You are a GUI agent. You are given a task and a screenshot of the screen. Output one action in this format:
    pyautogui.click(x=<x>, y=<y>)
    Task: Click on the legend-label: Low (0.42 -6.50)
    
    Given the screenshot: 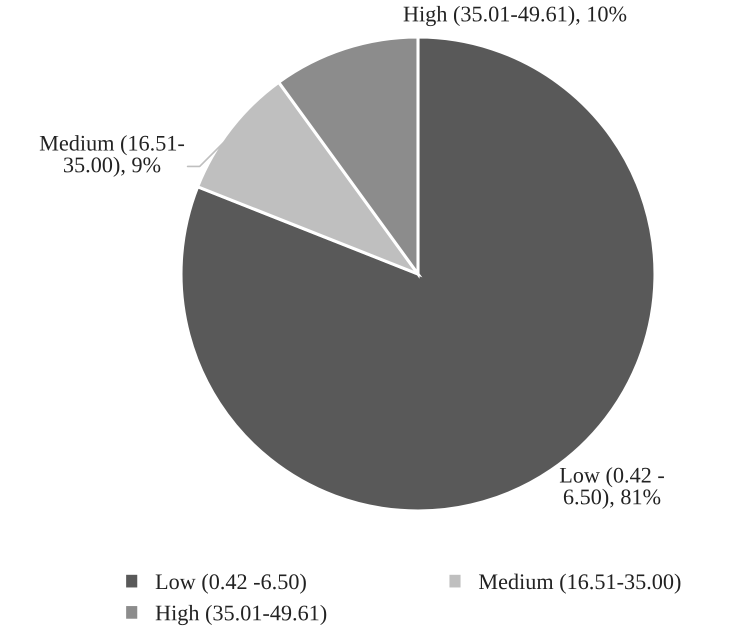 What is the action you would take?
    pyautogui.click(x=231, y=584)
    